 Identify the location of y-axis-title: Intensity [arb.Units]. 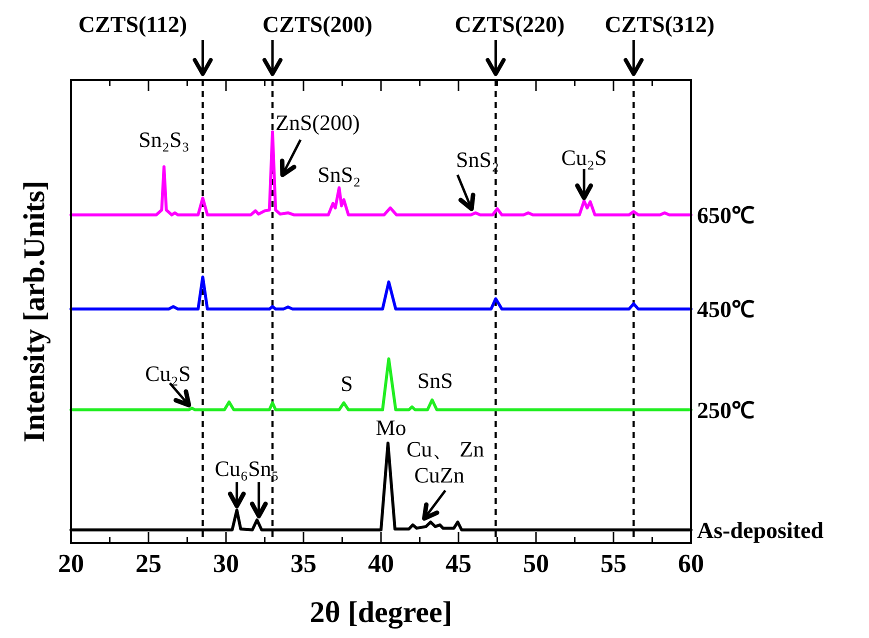
(34, 311).